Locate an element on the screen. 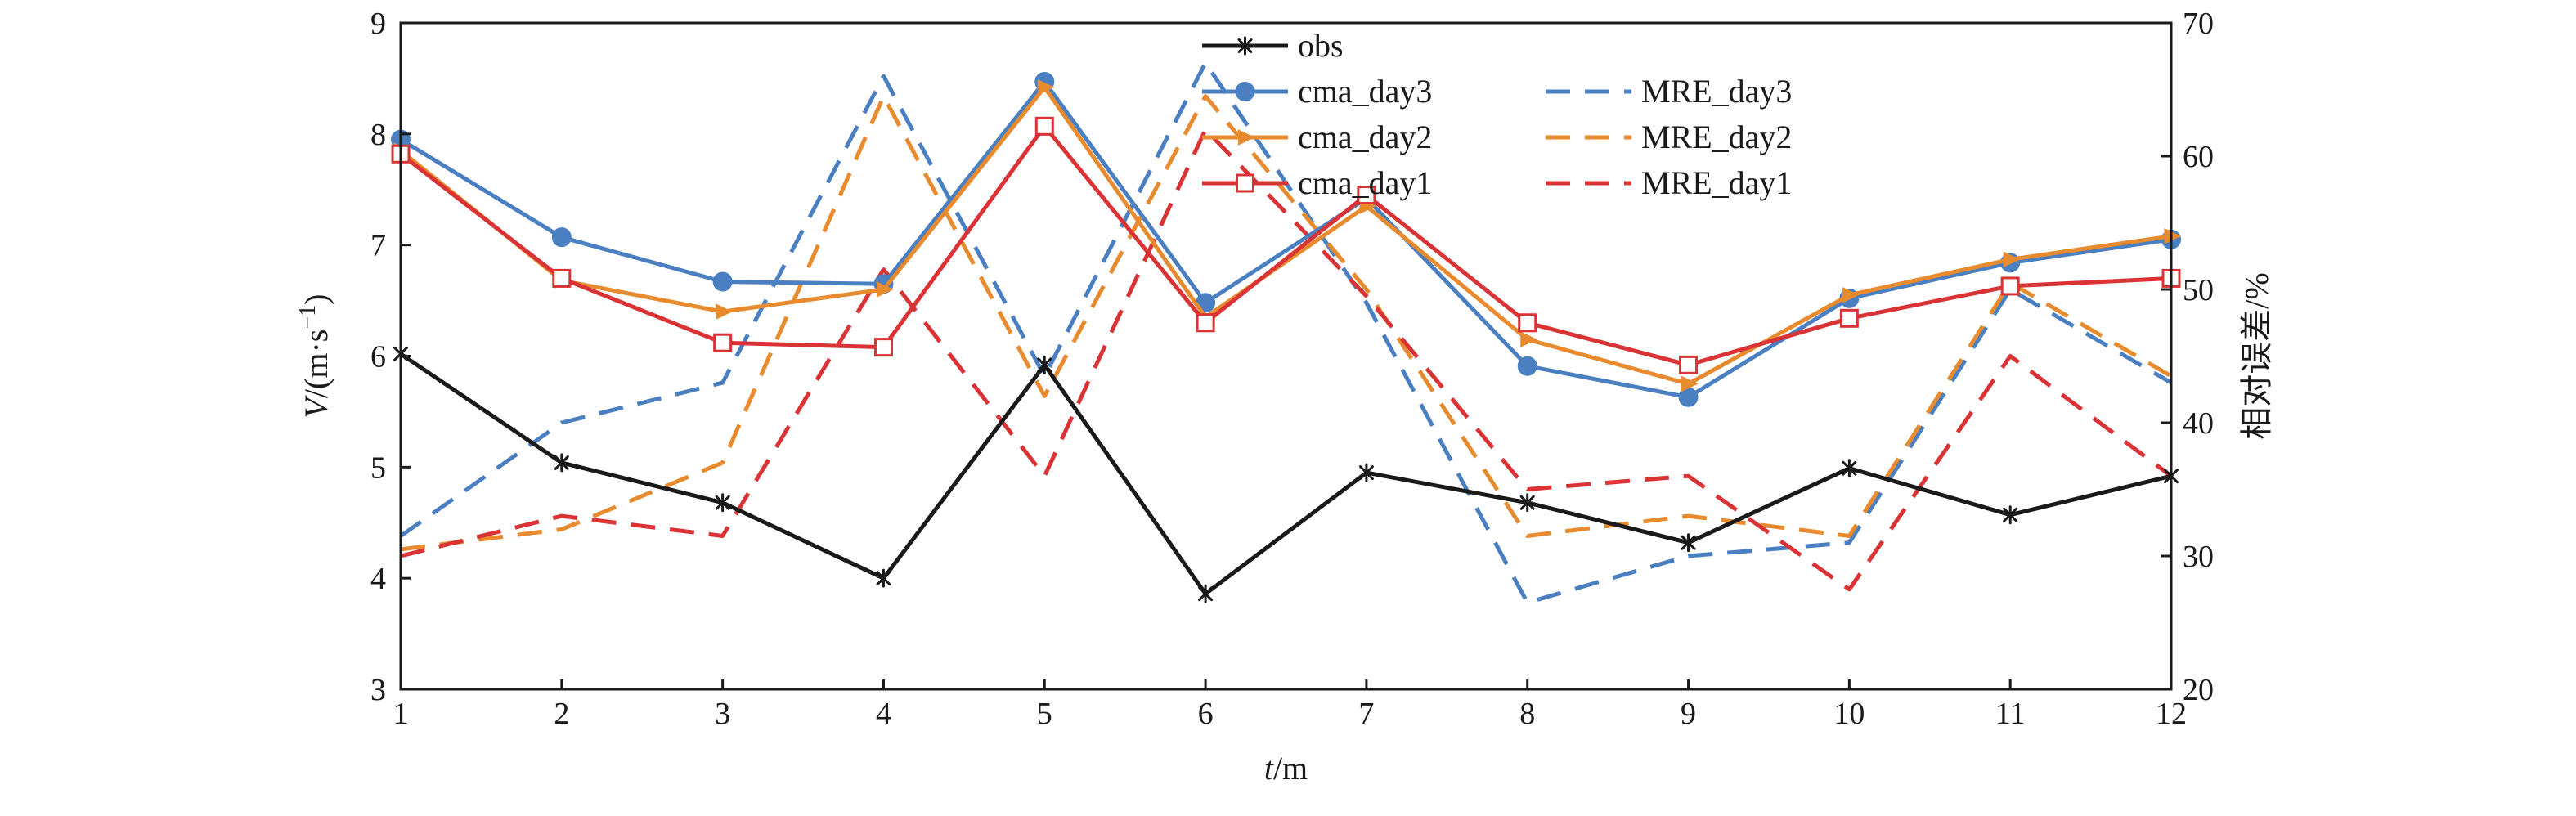  right-y-tick-label-40: 40 is located at coordinates (2198, 424).